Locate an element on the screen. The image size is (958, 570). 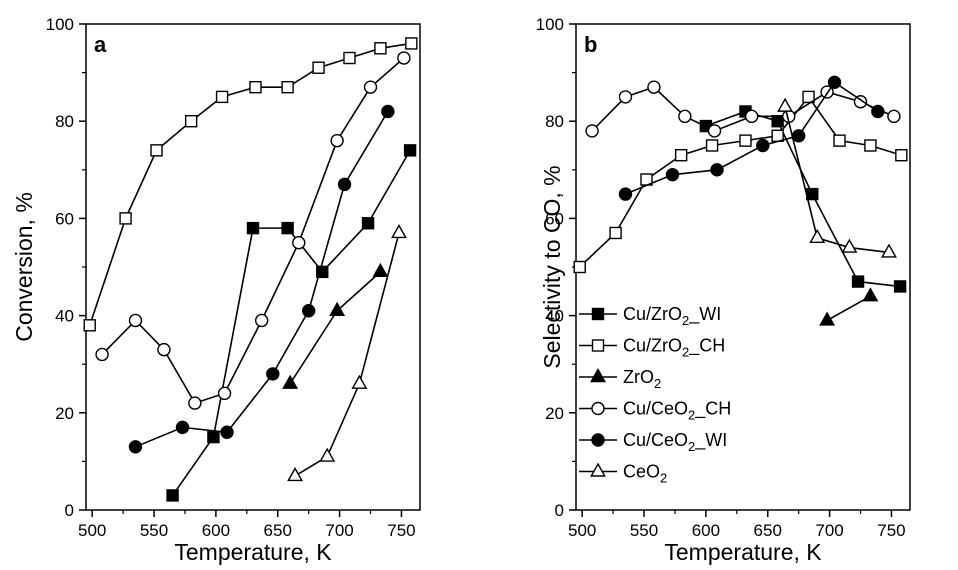
legend-label: Cu/CeO2_WI is located at coordinates (675, 442).